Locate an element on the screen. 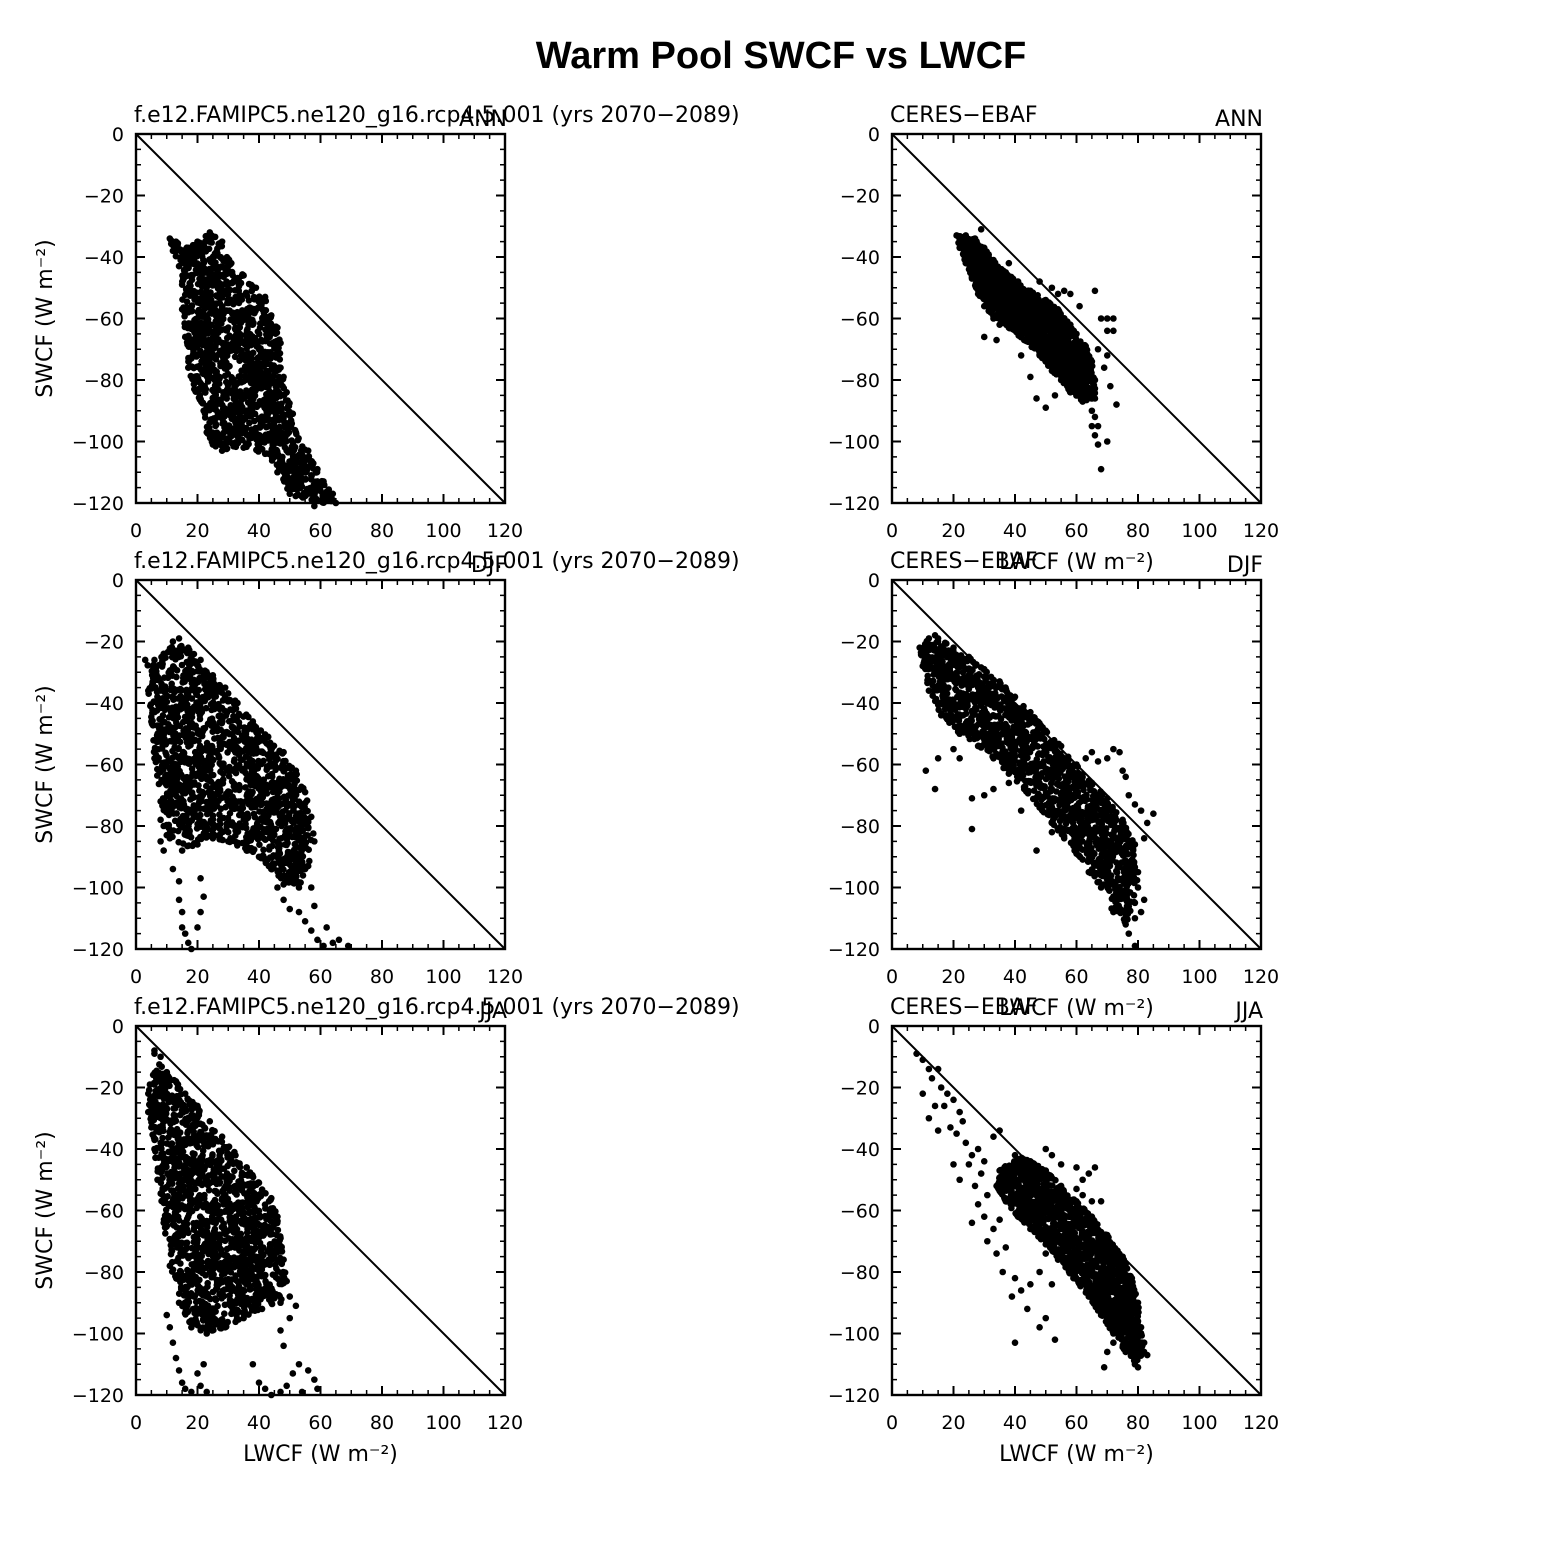 The height and width of the screenshot is (1563, 1563). y-tick-label: 0 is located at coordinates (874, 135).